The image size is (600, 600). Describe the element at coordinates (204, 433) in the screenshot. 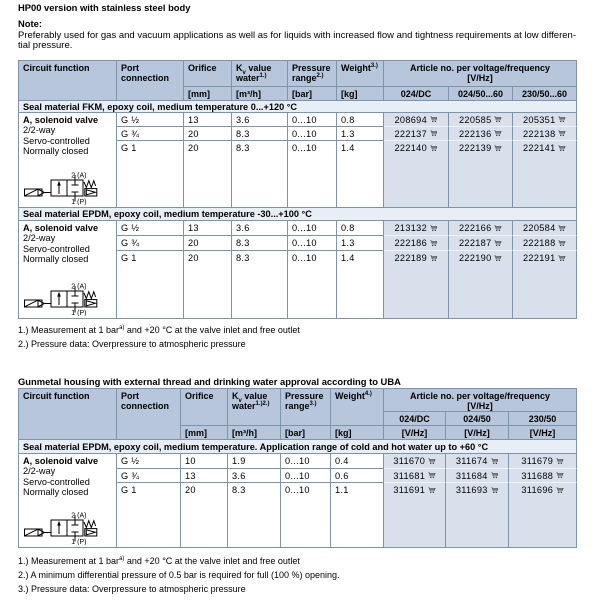

I see `unit-mm: [mm]` at that location.